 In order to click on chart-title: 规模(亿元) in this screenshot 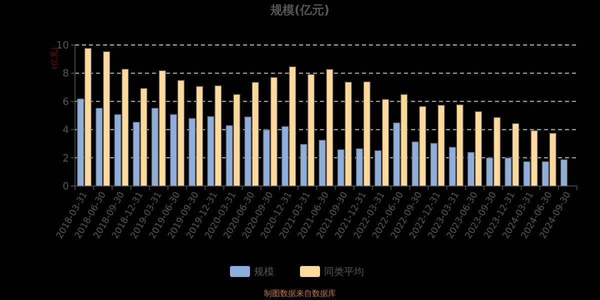, I will do `click(300, 10)`.